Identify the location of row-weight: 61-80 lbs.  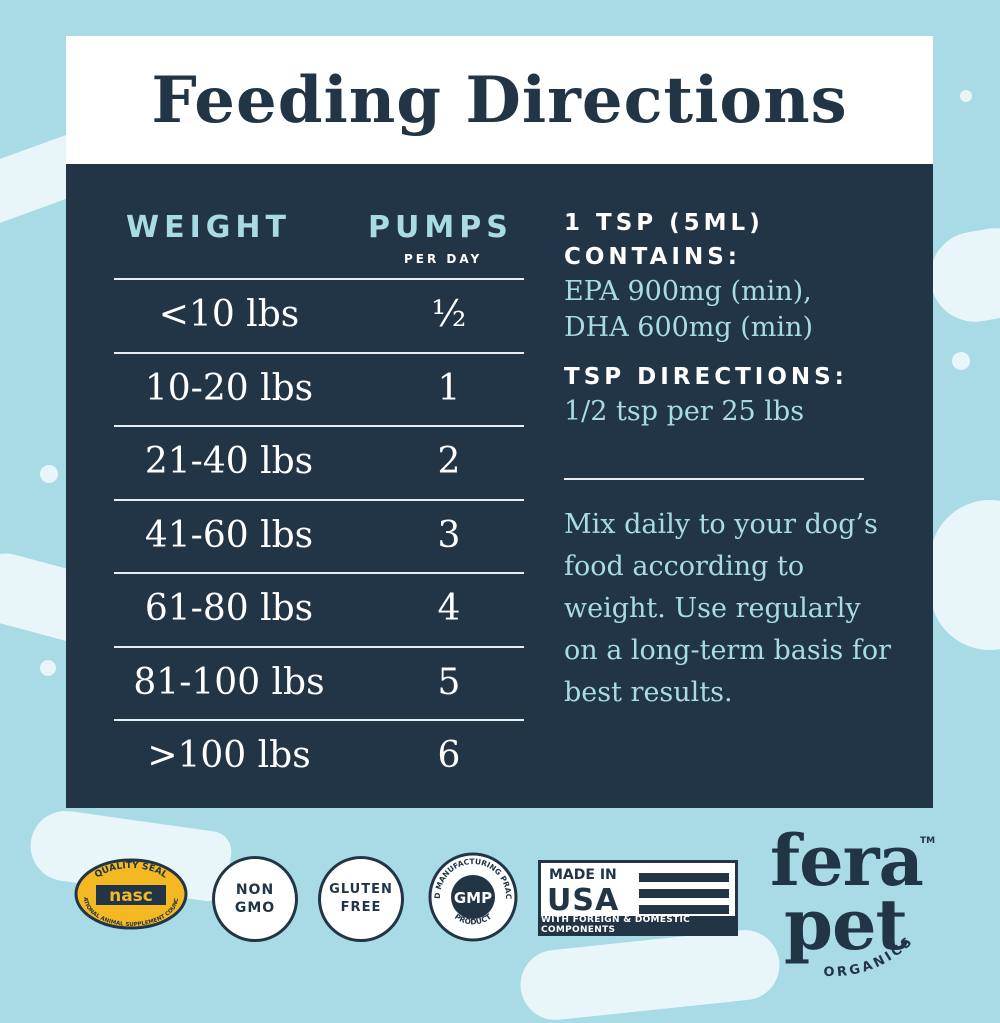
(229, 608).